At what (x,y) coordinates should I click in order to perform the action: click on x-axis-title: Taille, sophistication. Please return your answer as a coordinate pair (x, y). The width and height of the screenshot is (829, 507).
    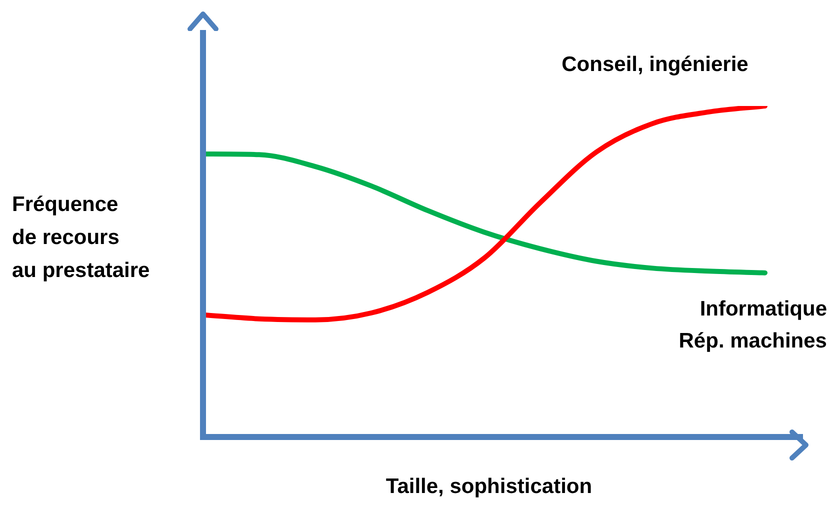
    Looking at the image, I should click on (489, 486).